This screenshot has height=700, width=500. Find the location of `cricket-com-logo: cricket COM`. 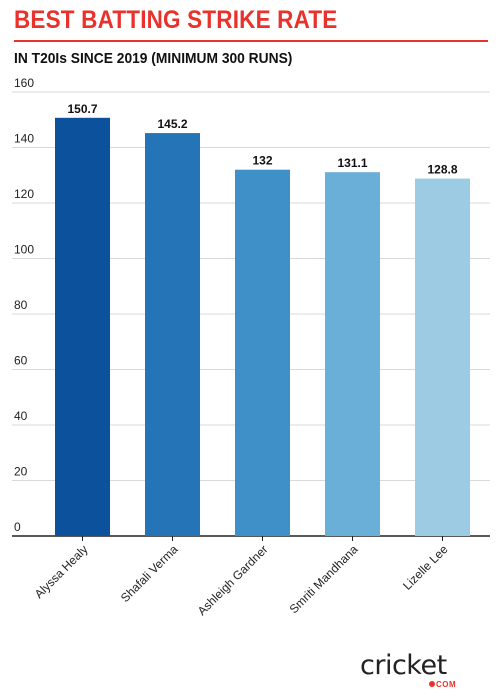

cricket-com-logo: cricket COM is located at coordinates (417, 670).